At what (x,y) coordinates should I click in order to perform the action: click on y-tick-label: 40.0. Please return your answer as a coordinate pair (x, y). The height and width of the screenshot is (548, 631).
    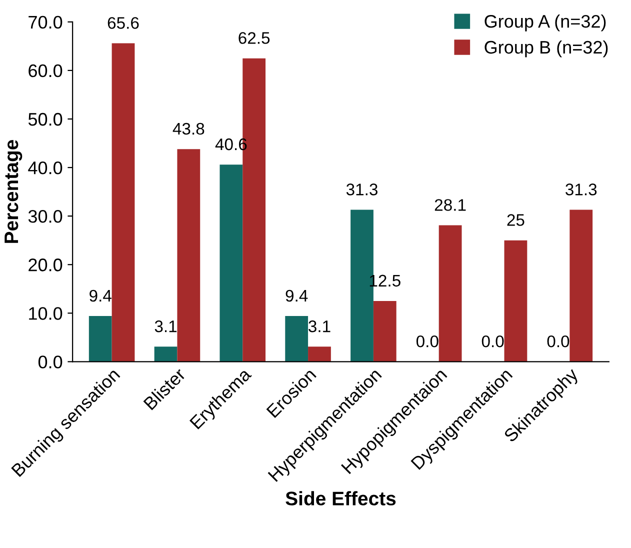
    Looking at the image, I should click on (45, 167).